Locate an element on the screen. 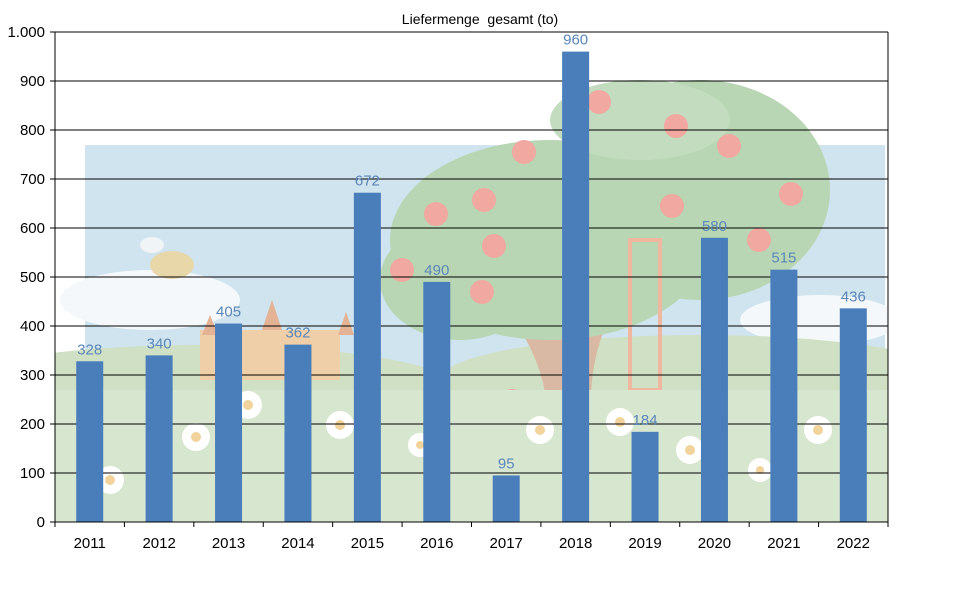  y-axis-ticks: 0 100 200 300 400 500 600 700 800 900 1.000 is located at coordinates (31, 277).